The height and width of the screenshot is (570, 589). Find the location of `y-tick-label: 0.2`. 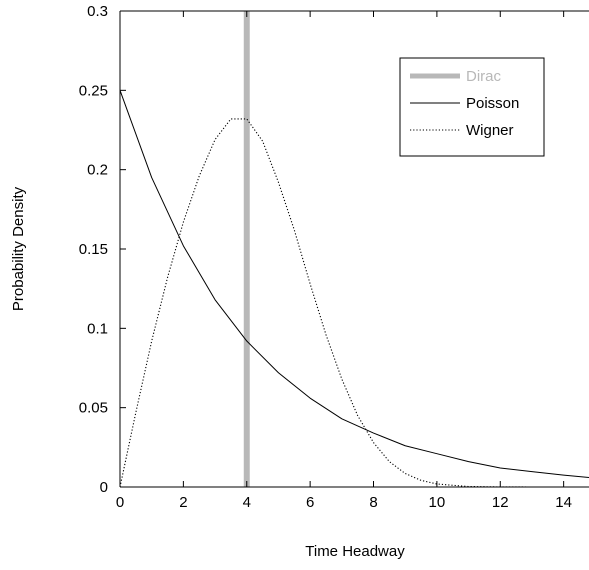

y-tick-label: 0.2 is located at coordinates (97, 170).